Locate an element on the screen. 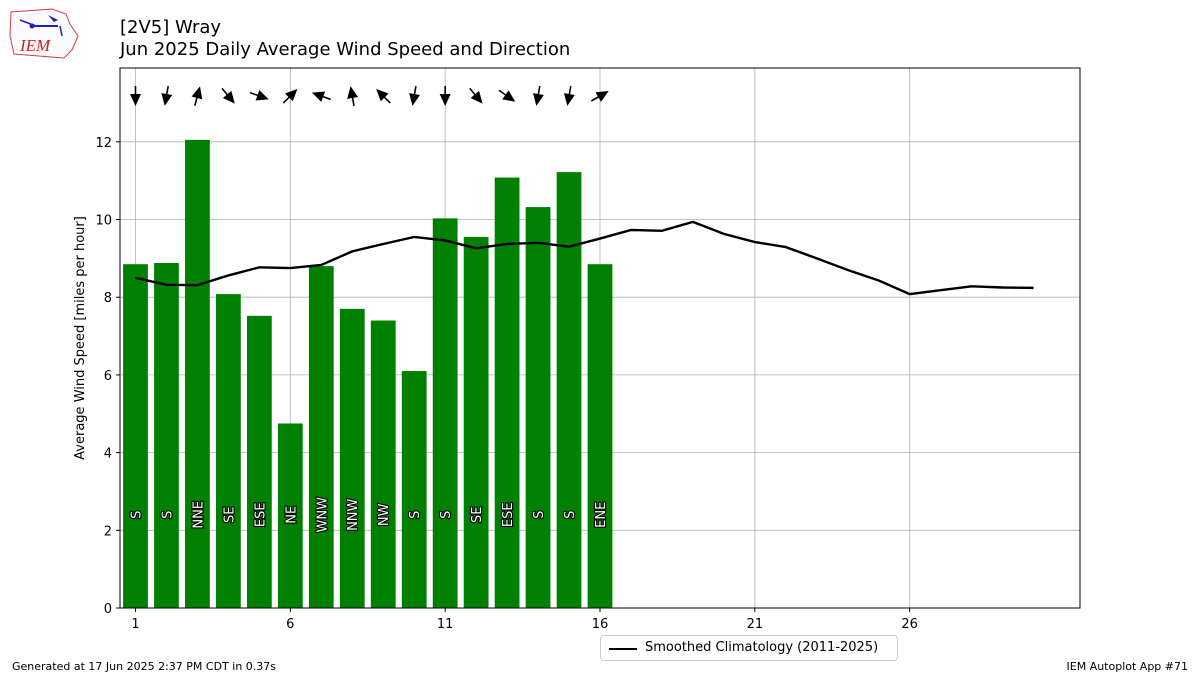  chart-legend: Smoothed Climatology (2011-2025) is located at coordinates (749, 648).